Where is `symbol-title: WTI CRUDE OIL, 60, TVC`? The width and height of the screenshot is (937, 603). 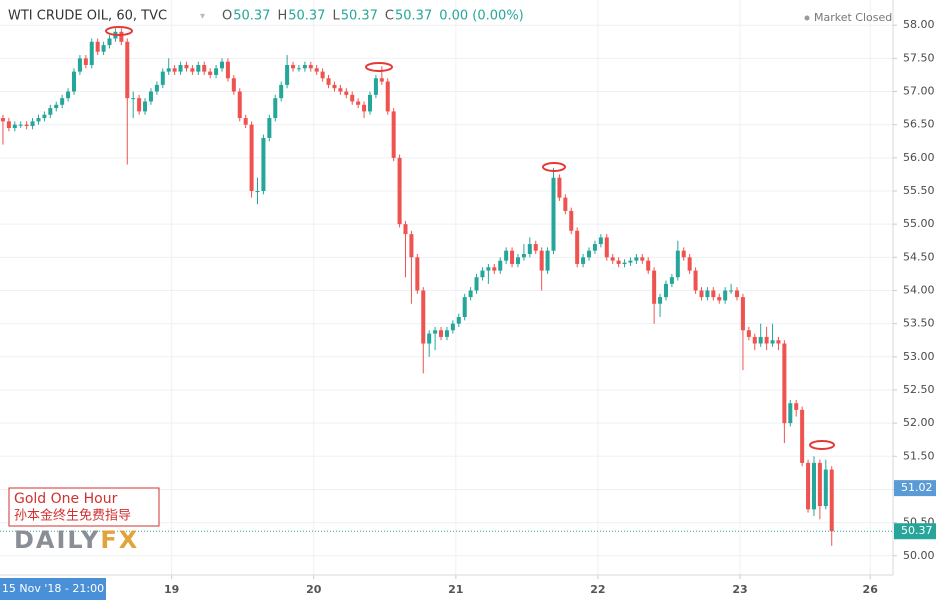 symbol-title: WTI CRUDE OIL, 60, TVC is located at coordinates (87, 16).